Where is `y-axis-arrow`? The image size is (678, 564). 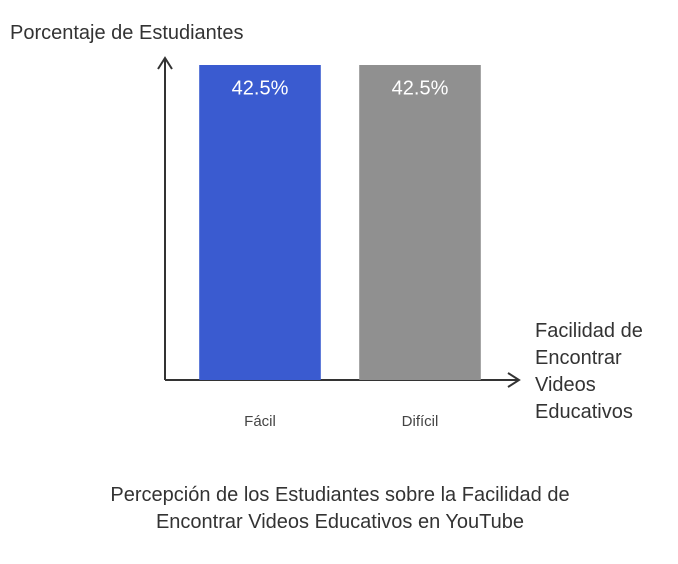 y-axis-arrow is located at coordinates (165, 63).